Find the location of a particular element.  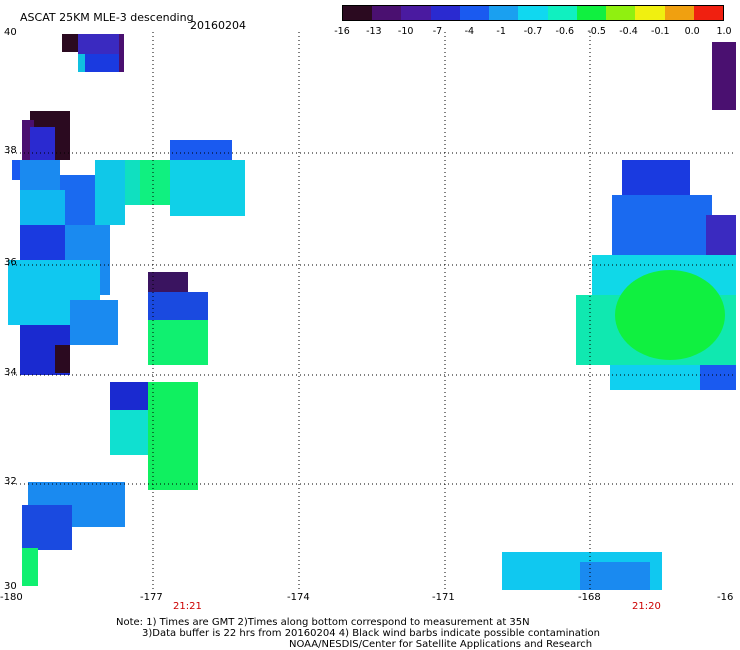

color-scale-label: -10 is located at coordinates (405, 31).